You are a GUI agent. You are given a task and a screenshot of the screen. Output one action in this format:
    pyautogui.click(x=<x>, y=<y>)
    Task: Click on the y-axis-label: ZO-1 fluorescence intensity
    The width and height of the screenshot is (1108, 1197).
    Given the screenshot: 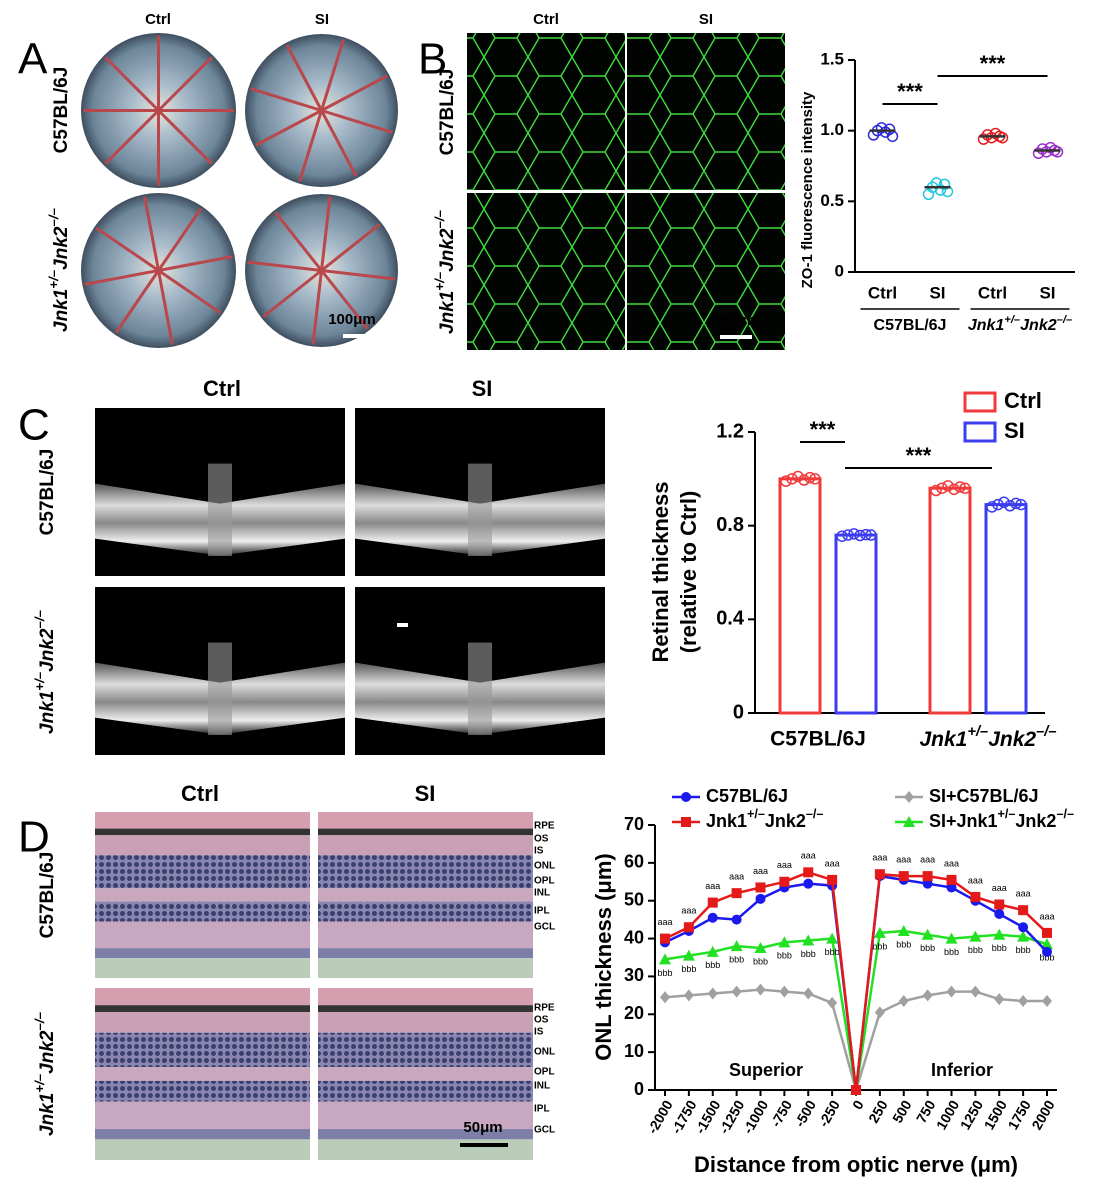 What is the action you would take?
    pyautogui.click(x=807, y=189)
    